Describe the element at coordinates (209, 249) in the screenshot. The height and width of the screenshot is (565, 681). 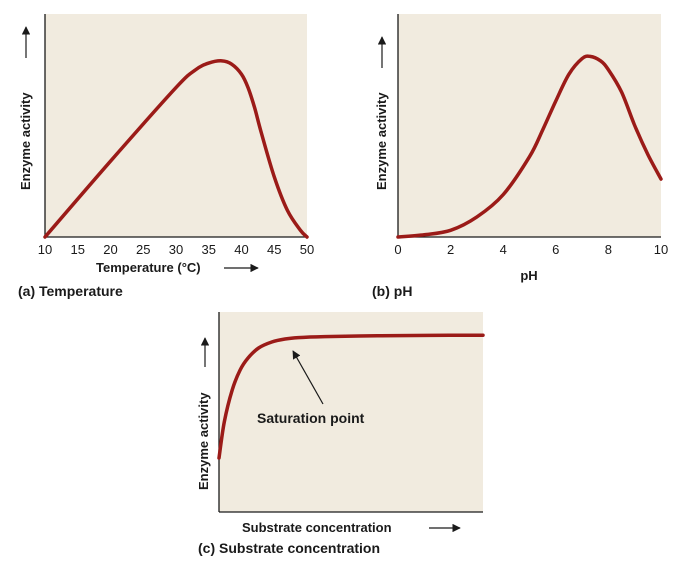
I see `x-tick-label: 35` at that location.